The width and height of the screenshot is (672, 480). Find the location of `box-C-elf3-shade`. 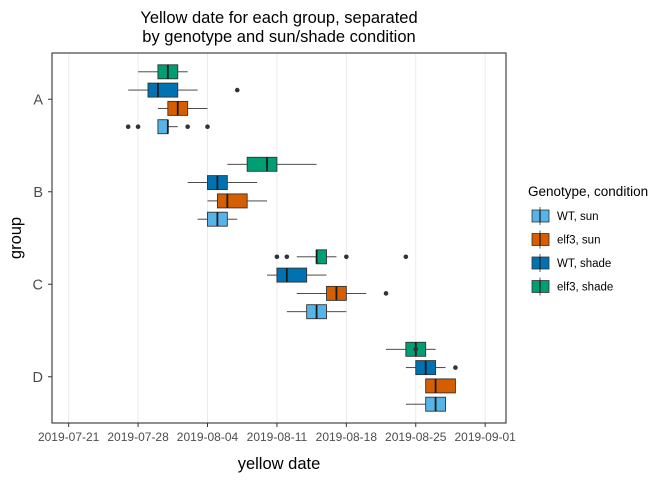

box-C-elf3-shade is located at coordinates (341, 257).